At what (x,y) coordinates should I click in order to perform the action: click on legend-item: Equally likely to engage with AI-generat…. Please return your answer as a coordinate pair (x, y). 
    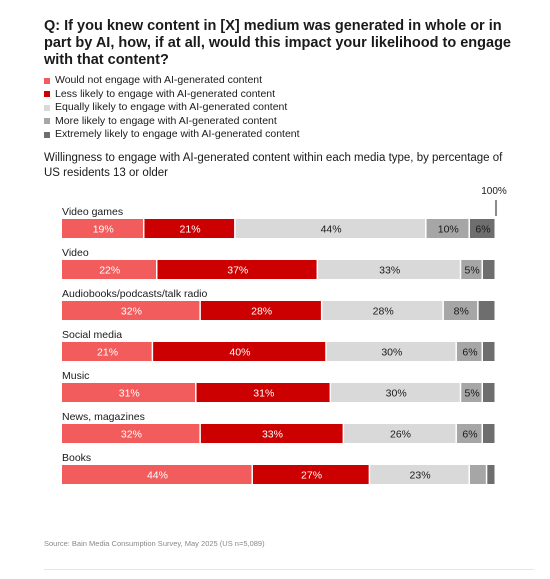
    Looking at the image, I should click on (172, 108).